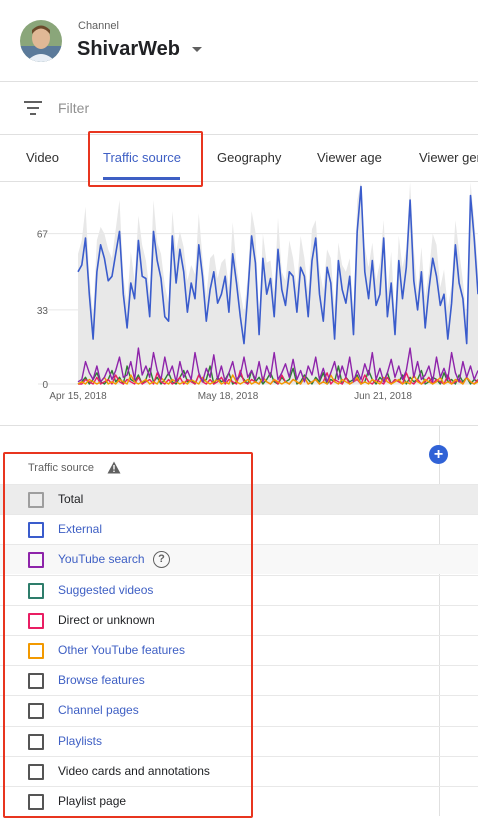  Describe the element at coordinates (239, 589) in the screenshot. I see `table-row: Suggested videos` at that location.